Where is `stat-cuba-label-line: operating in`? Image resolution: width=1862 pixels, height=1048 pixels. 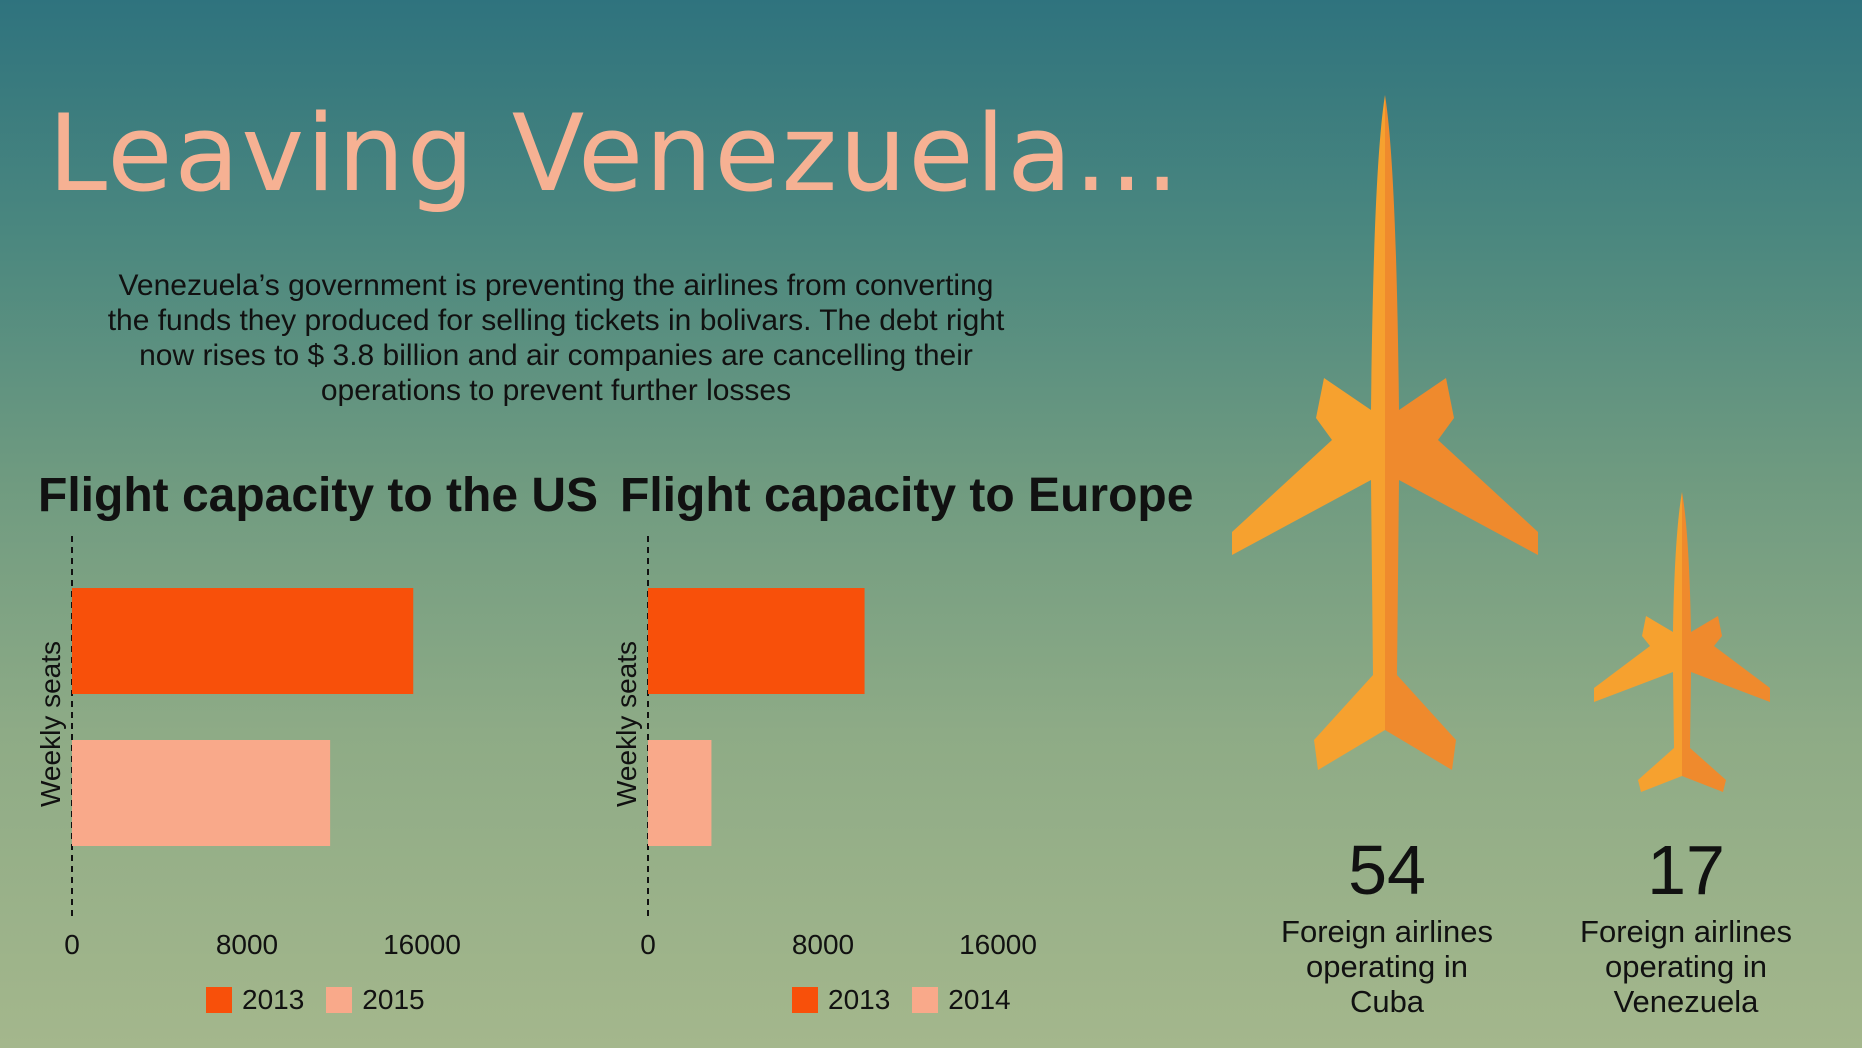
stat-cuba-label-line: operating in is located at coordinates (1386, 966).